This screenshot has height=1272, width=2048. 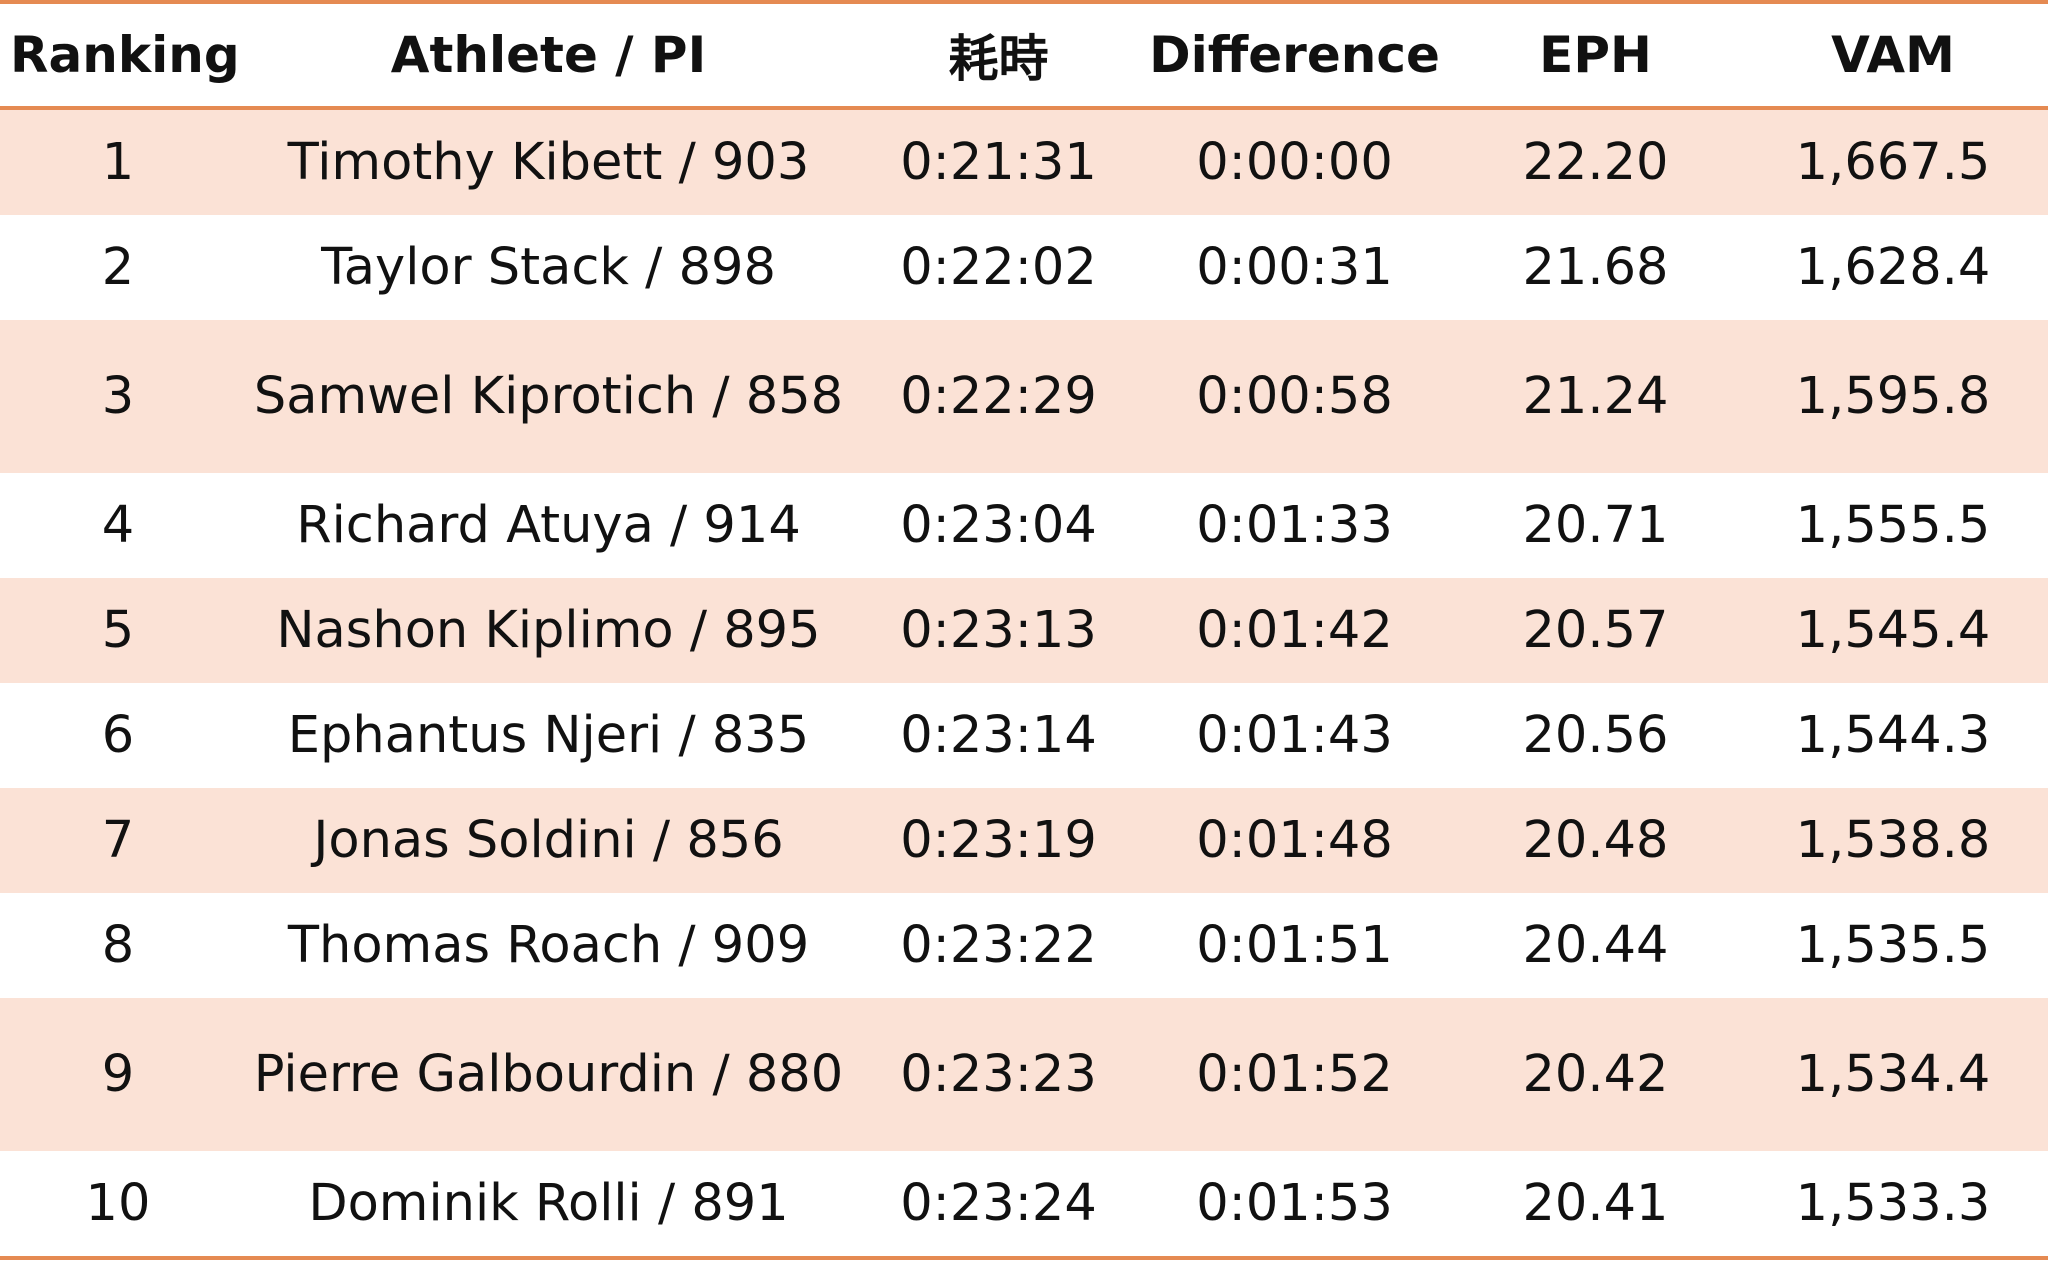 What do you see at coordinates (548, 162) in the screenshot?
I see `athlete-cell: Timothy Kibett / 903` at bounding box center [548, 162].